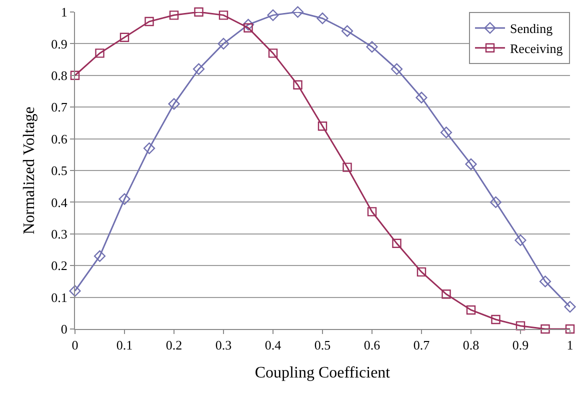 This screenshot has height=401, width=584. I want to click on y-tick-label: 0.2, so click(59, 266).